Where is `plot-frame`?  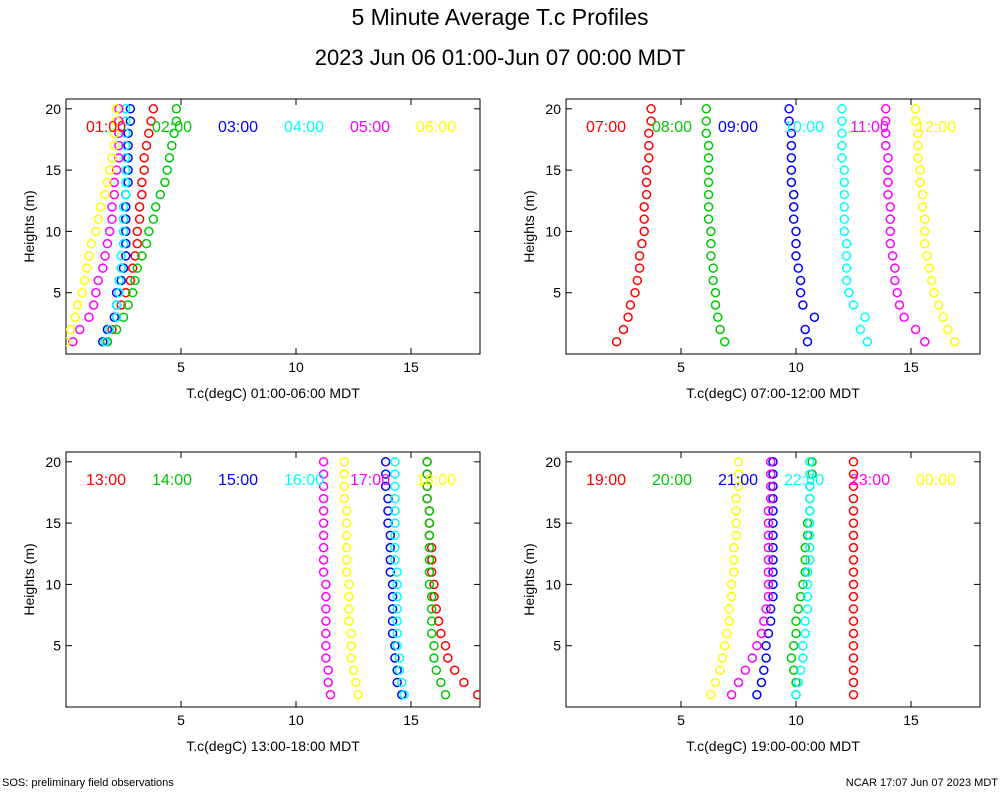 plot-frame is located at coordinates (773, 579).